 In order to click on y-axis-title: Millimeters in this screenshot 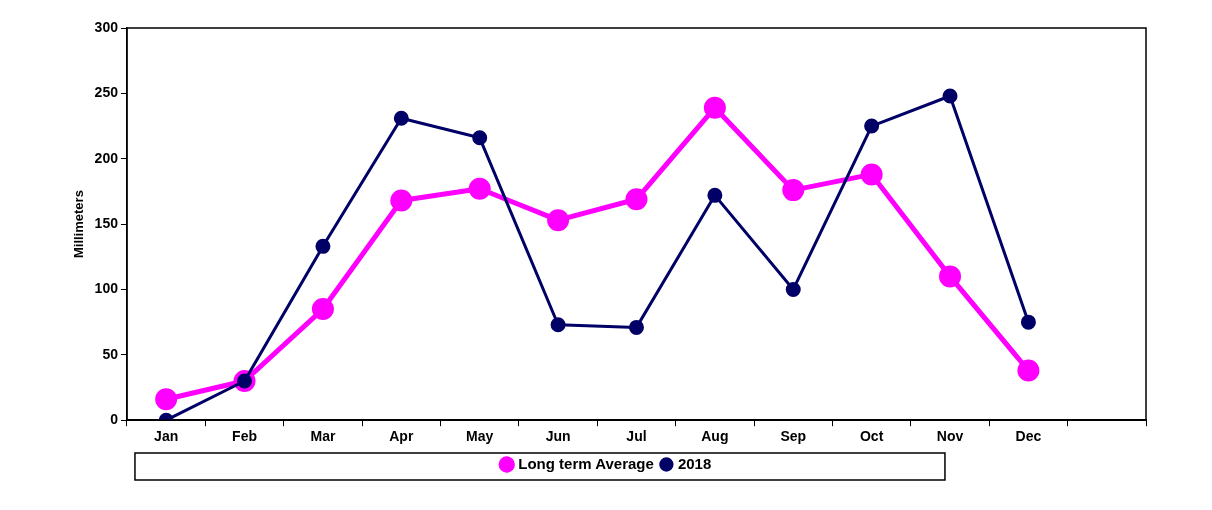, I will do `click(79, 224)`.